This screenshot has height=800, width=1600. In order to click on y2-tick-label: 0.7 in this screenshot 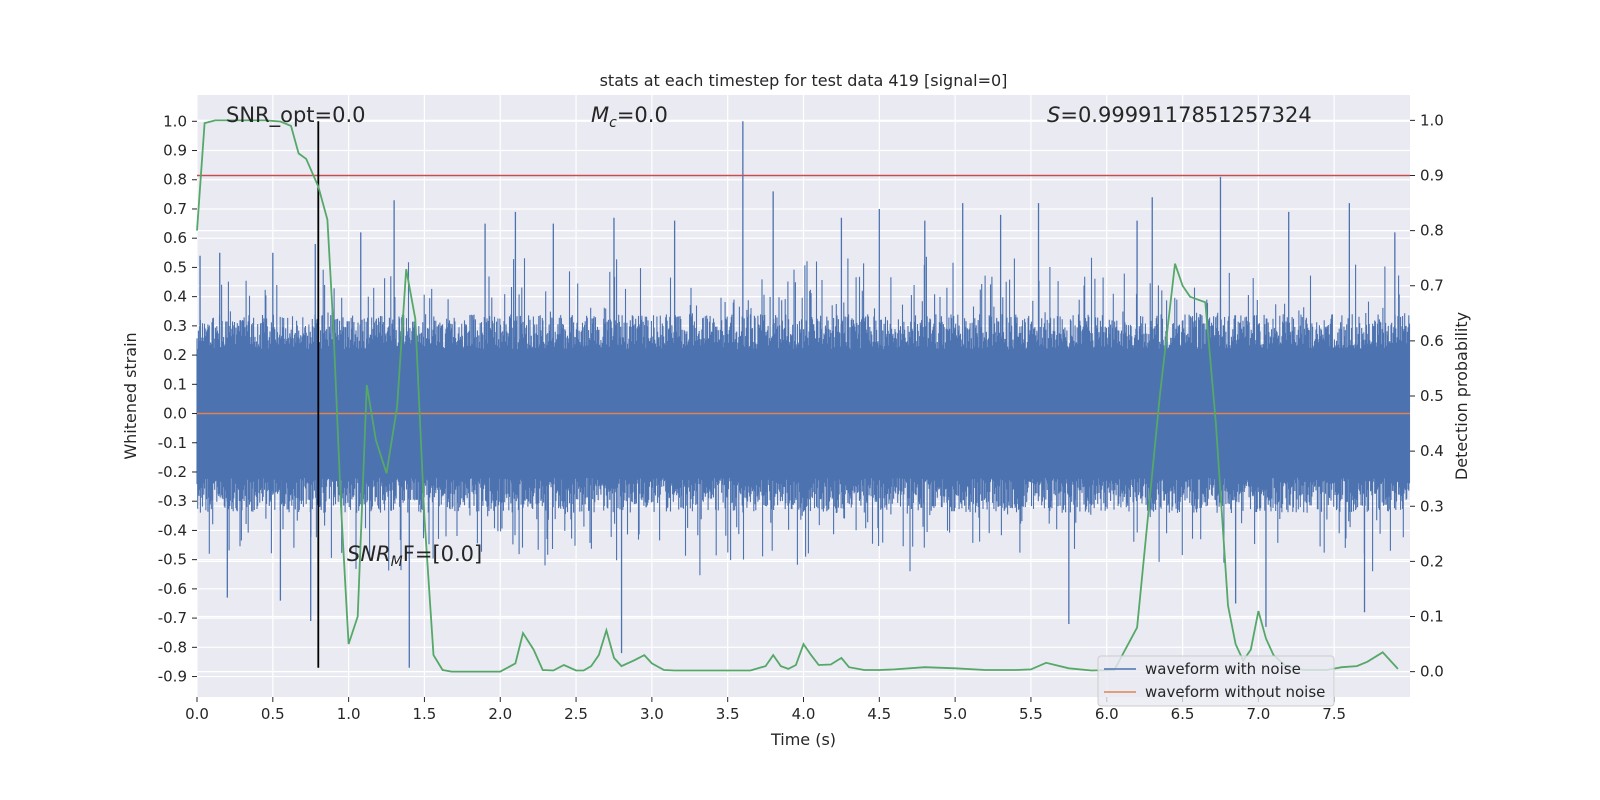, I will do `click(1432, 286)`.